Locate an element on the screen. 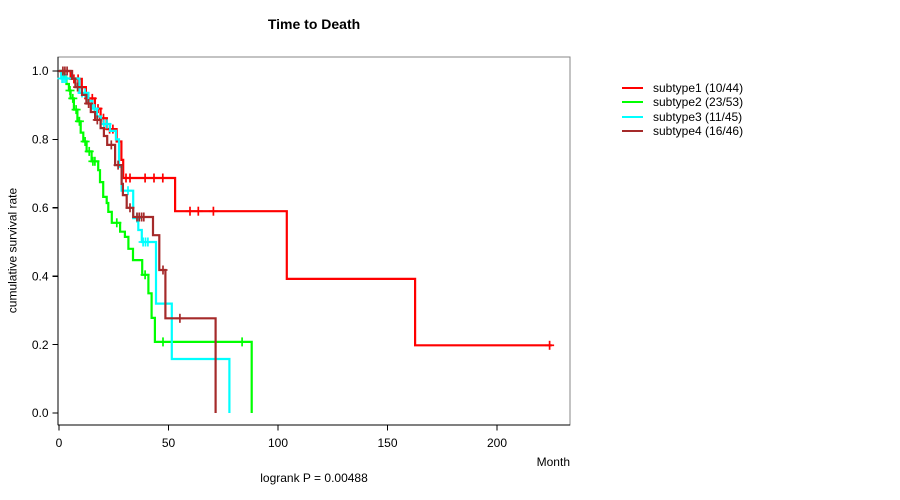  y-tick-label: 0.8 is located at coordinates (40, 140).